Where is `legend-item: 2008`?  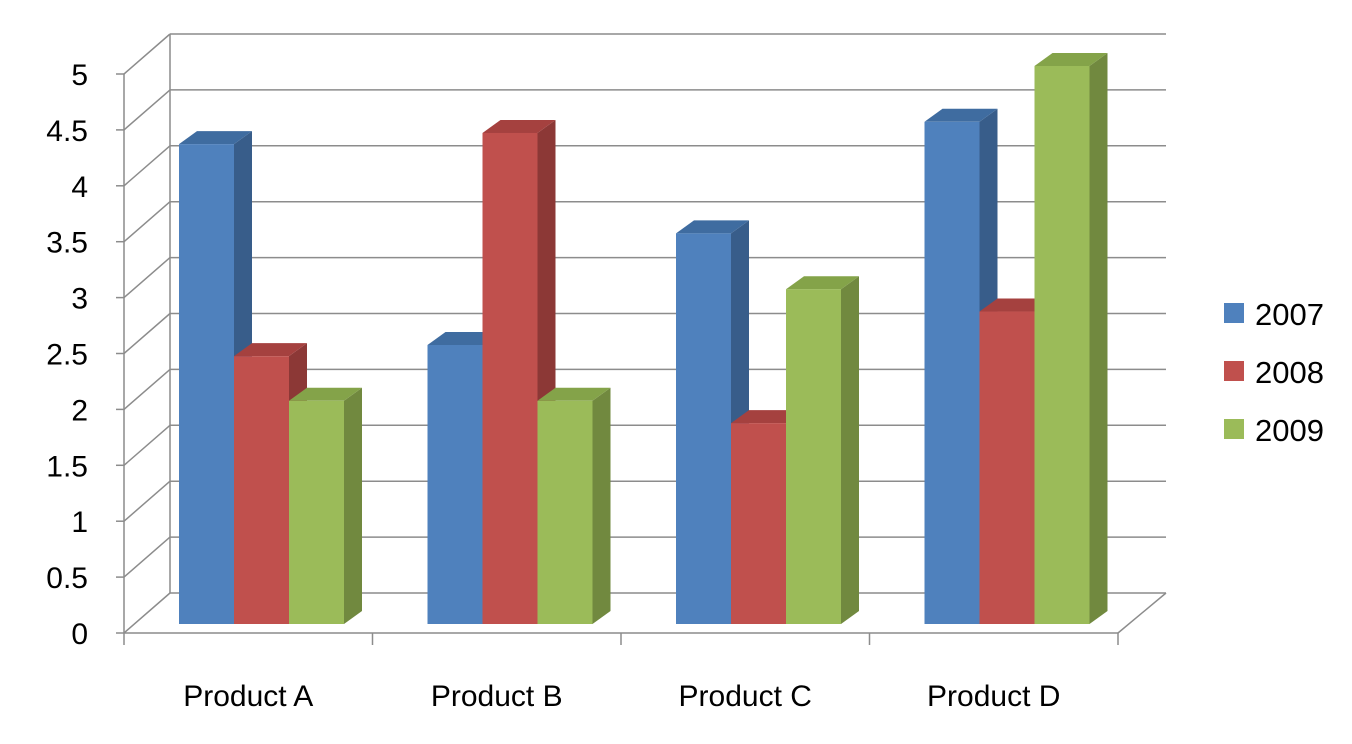 legend-item: 2008 is located at coordinates (1274, 372).